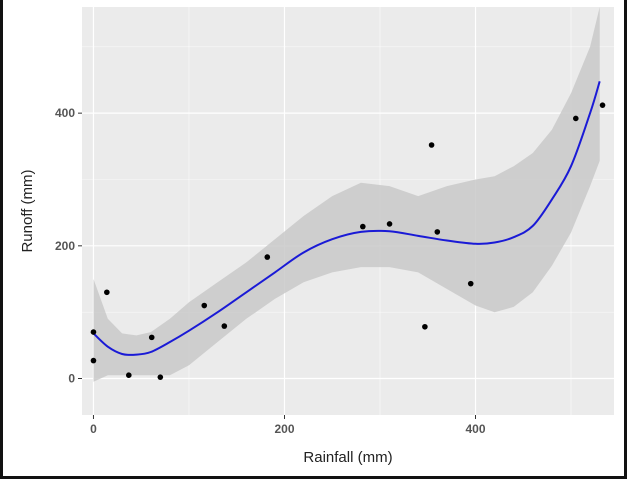  Describe the element at coordinates (93, 429) in the screenshot. I see `x-tick-label: 0` at that location.